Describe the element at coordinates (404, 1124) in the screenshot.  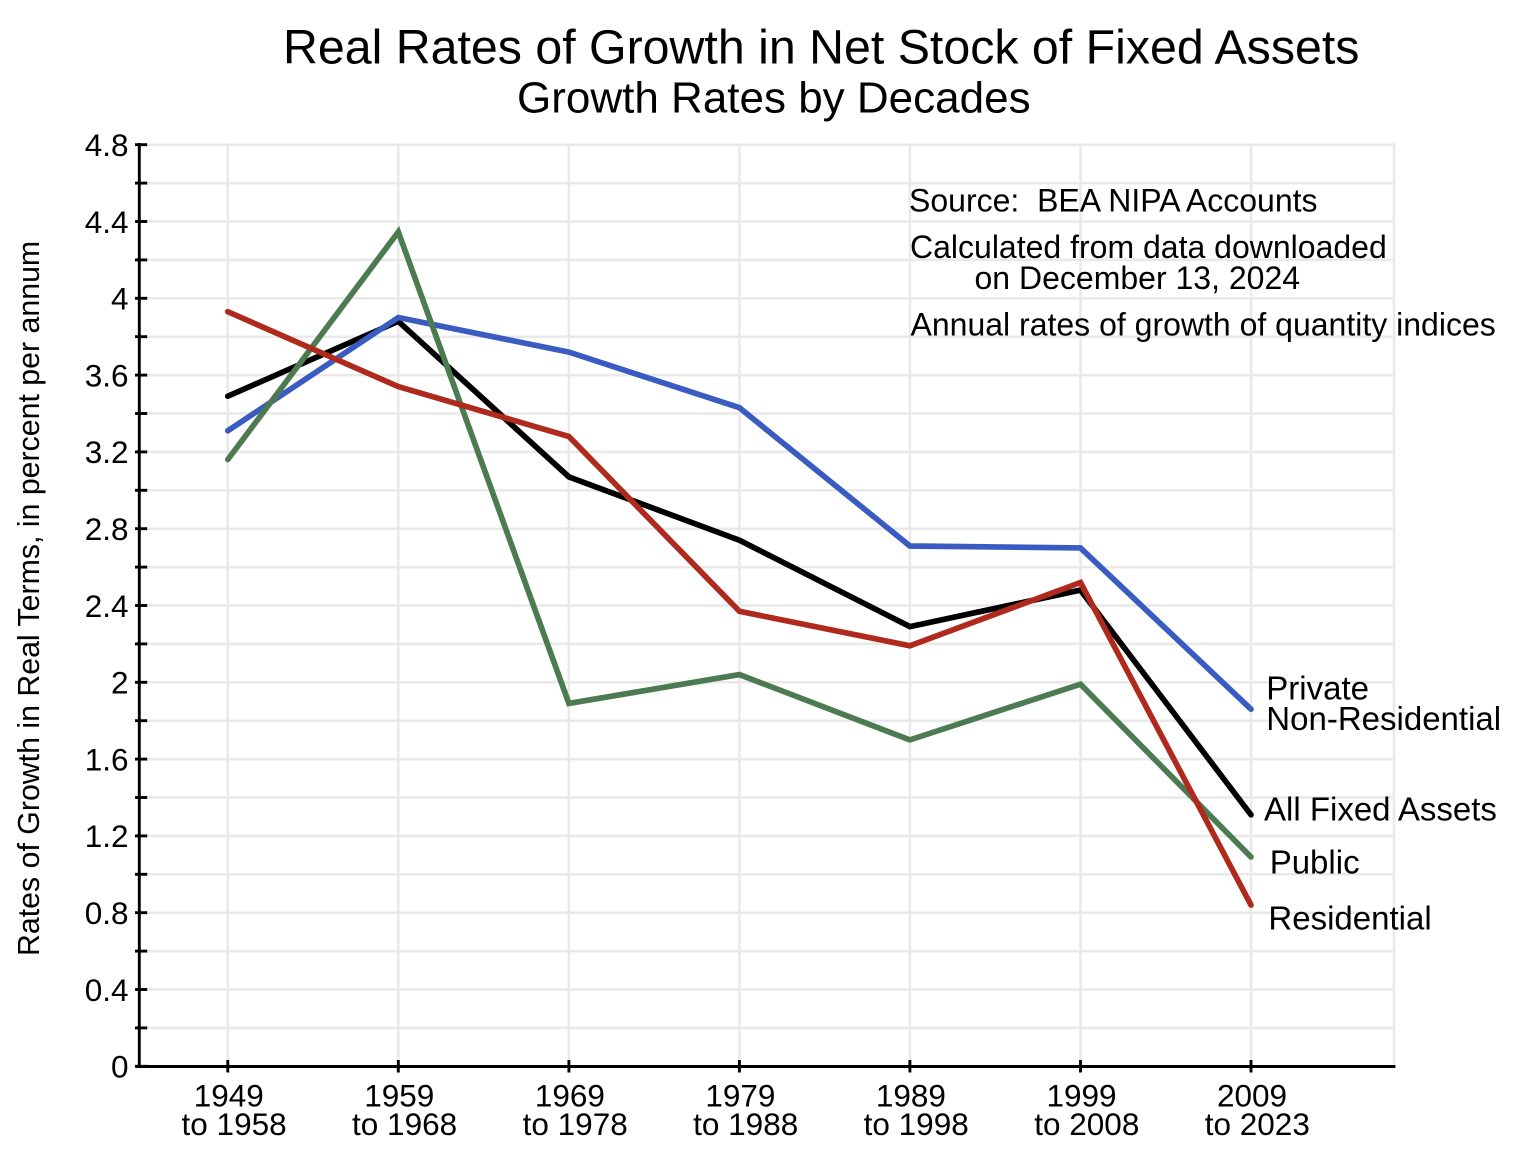
I see `svg-text: to 1968` at that location.